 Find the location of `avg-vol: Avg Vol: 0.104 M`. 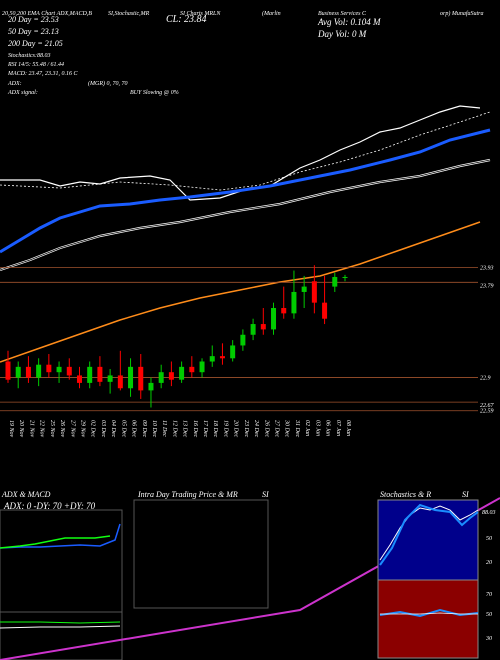

avg-vol: Avg Vol: 0.104 M is located at coordinates (349, 22).